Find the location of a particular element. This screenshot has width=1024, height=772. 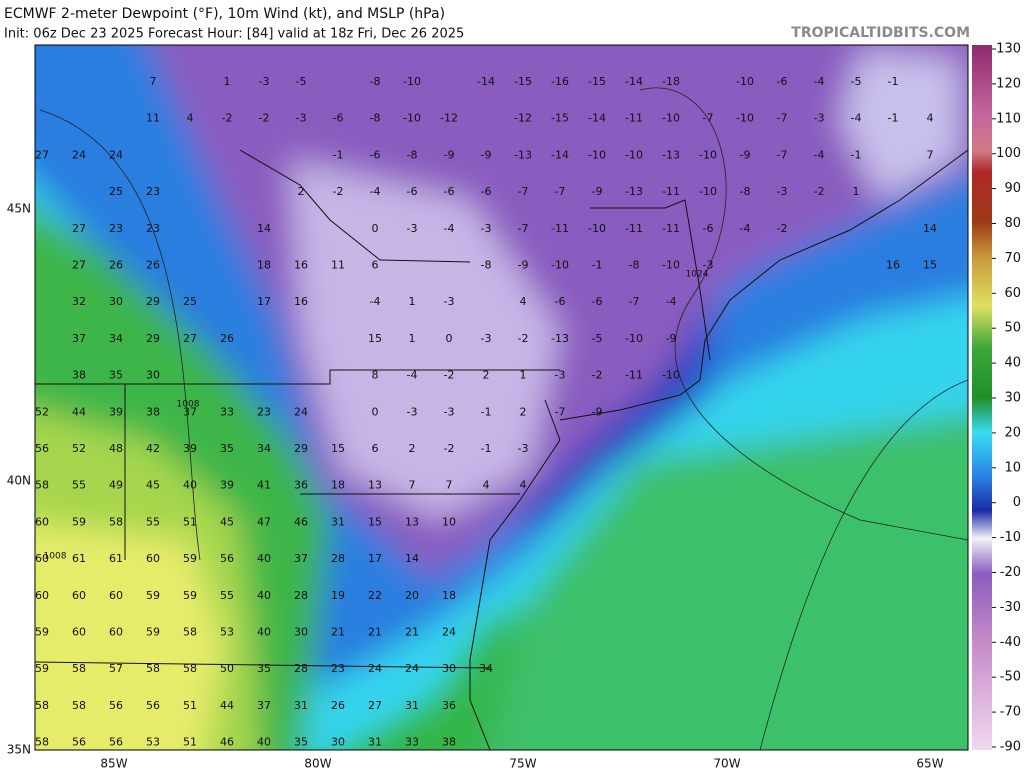

dewpoint-value: 20 is located at coordinates (412, 595).